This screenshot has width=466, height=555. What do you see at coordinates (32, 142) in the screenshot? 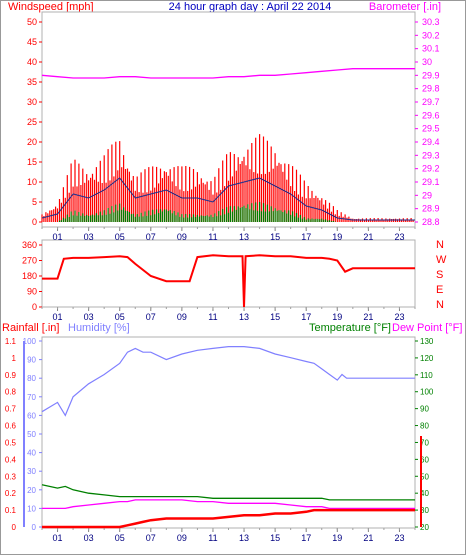
I see `windspeed-tick-label: 20` at bounding box center [32, 142].